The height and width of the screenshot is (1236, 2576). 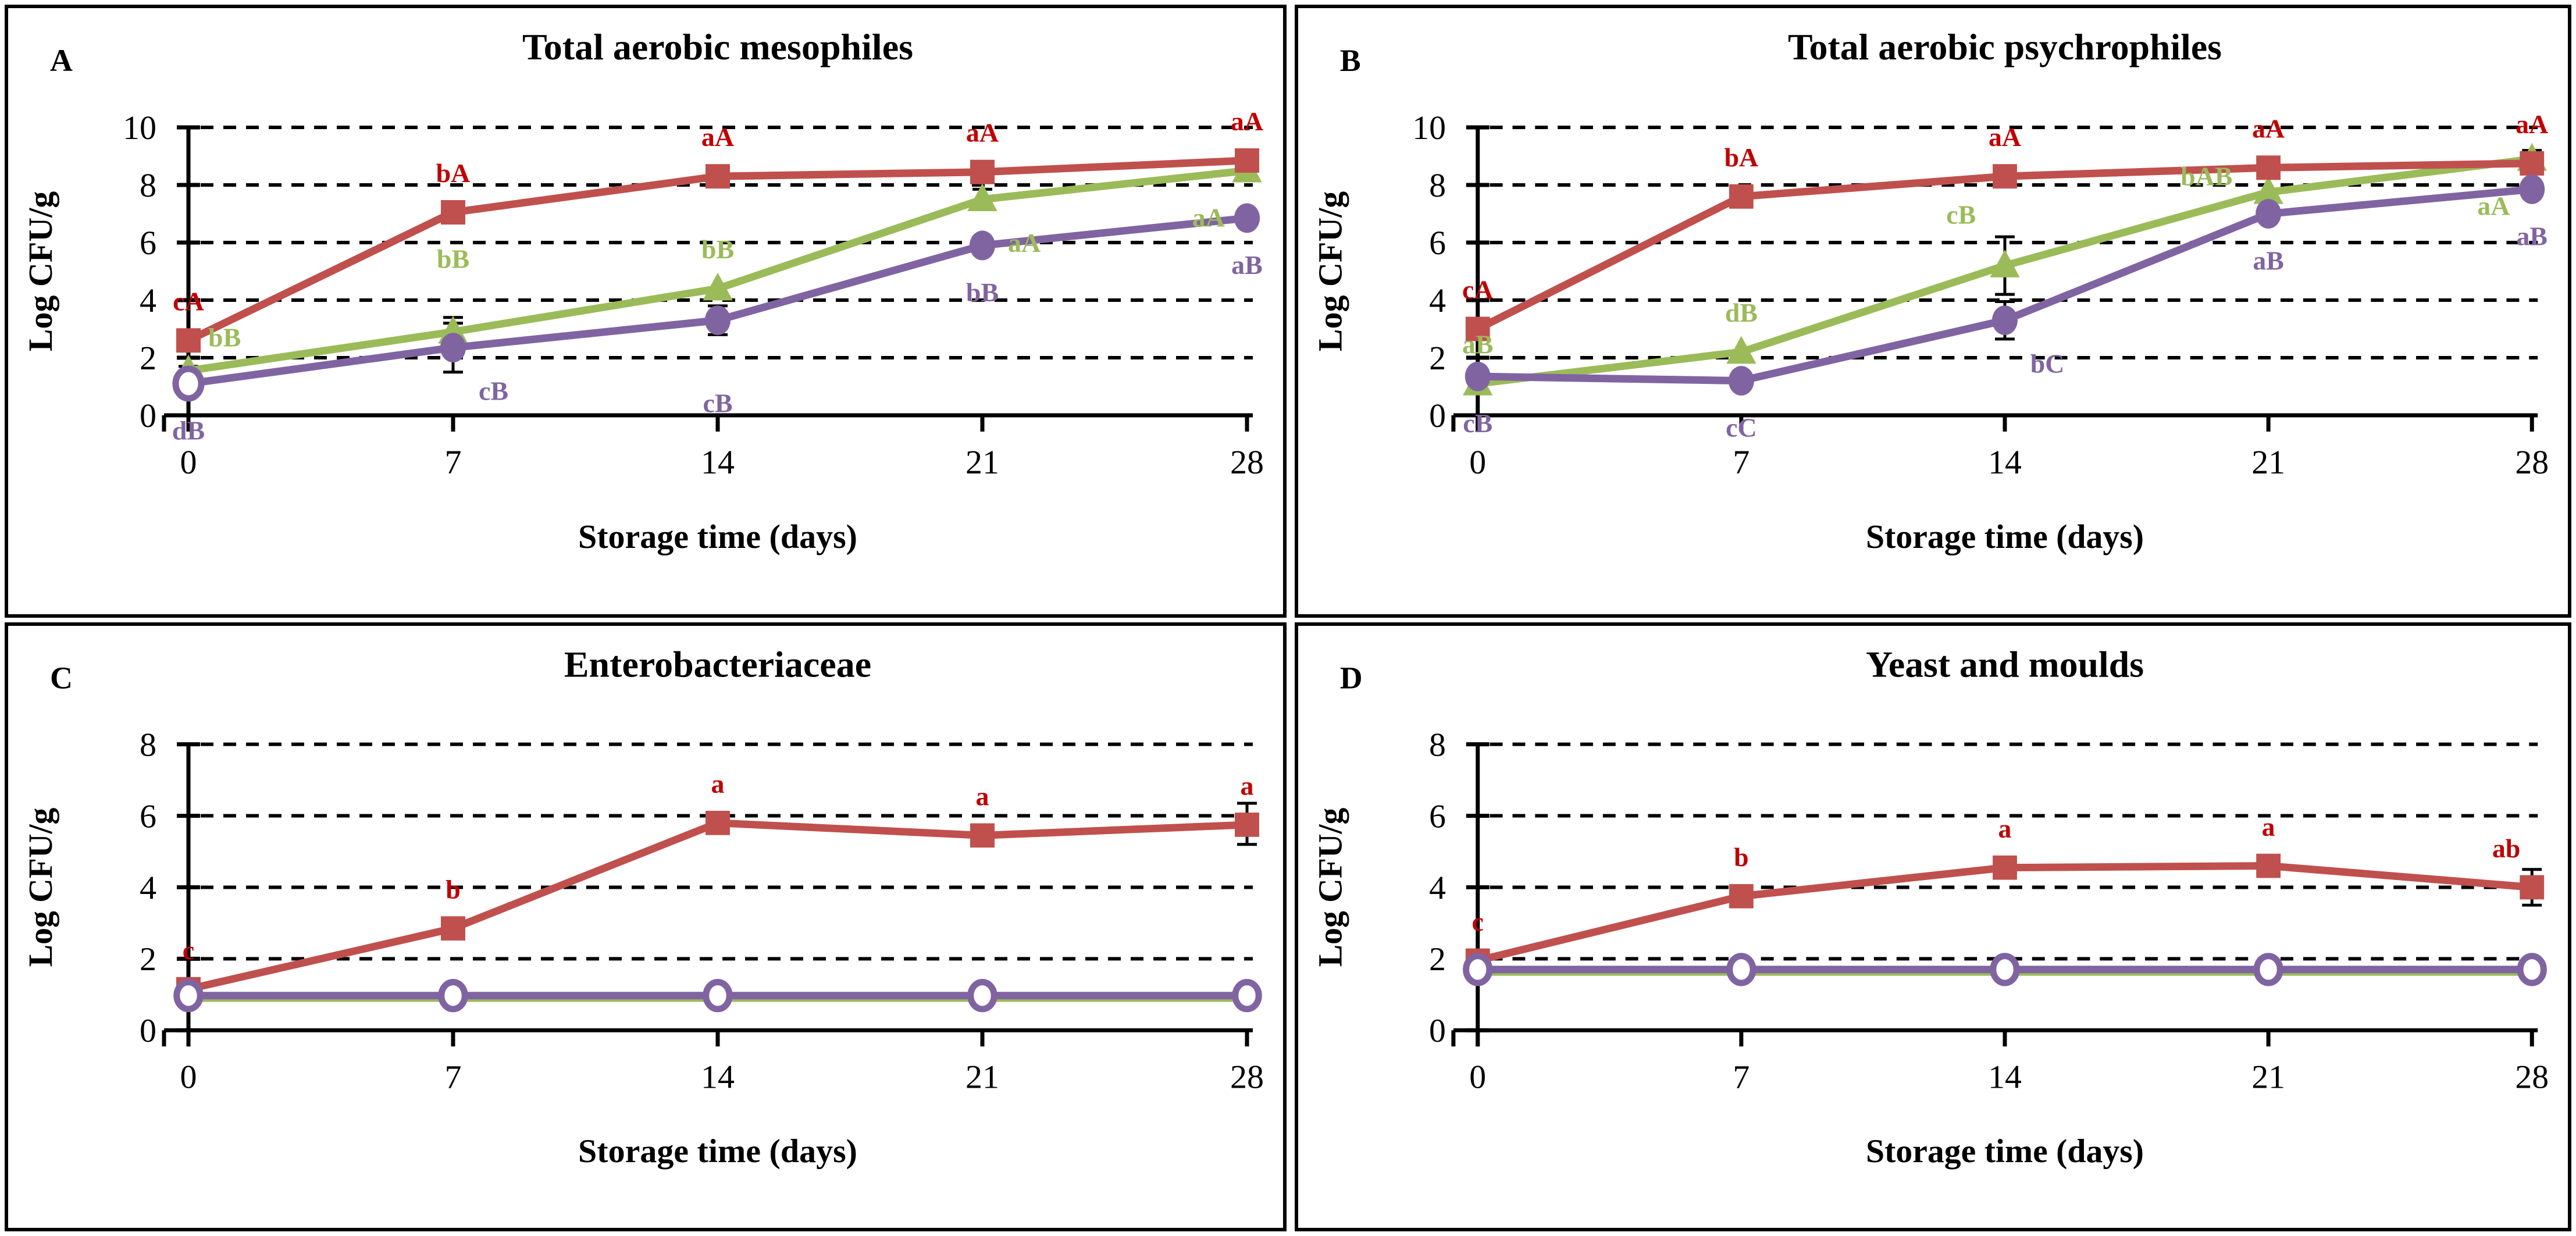 I want to click on point-label-red-squares-day0: c, so click(x=1478, y=922).